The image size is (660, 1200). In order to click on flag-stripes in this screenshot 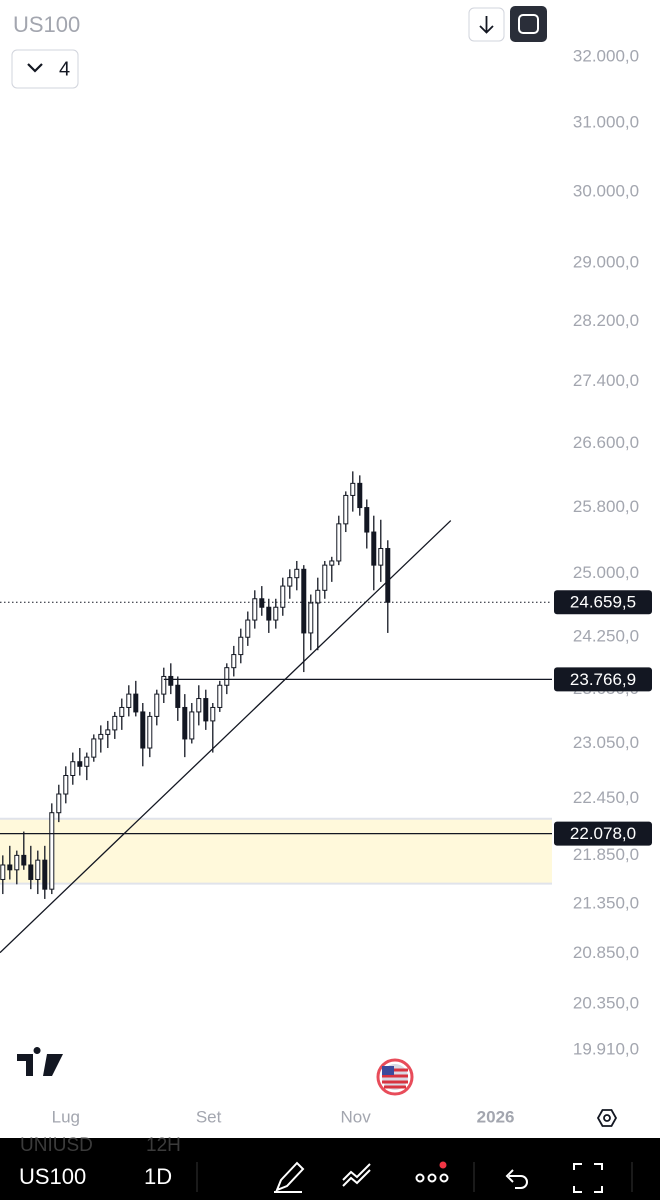, I will do `click(395, 1078)`.